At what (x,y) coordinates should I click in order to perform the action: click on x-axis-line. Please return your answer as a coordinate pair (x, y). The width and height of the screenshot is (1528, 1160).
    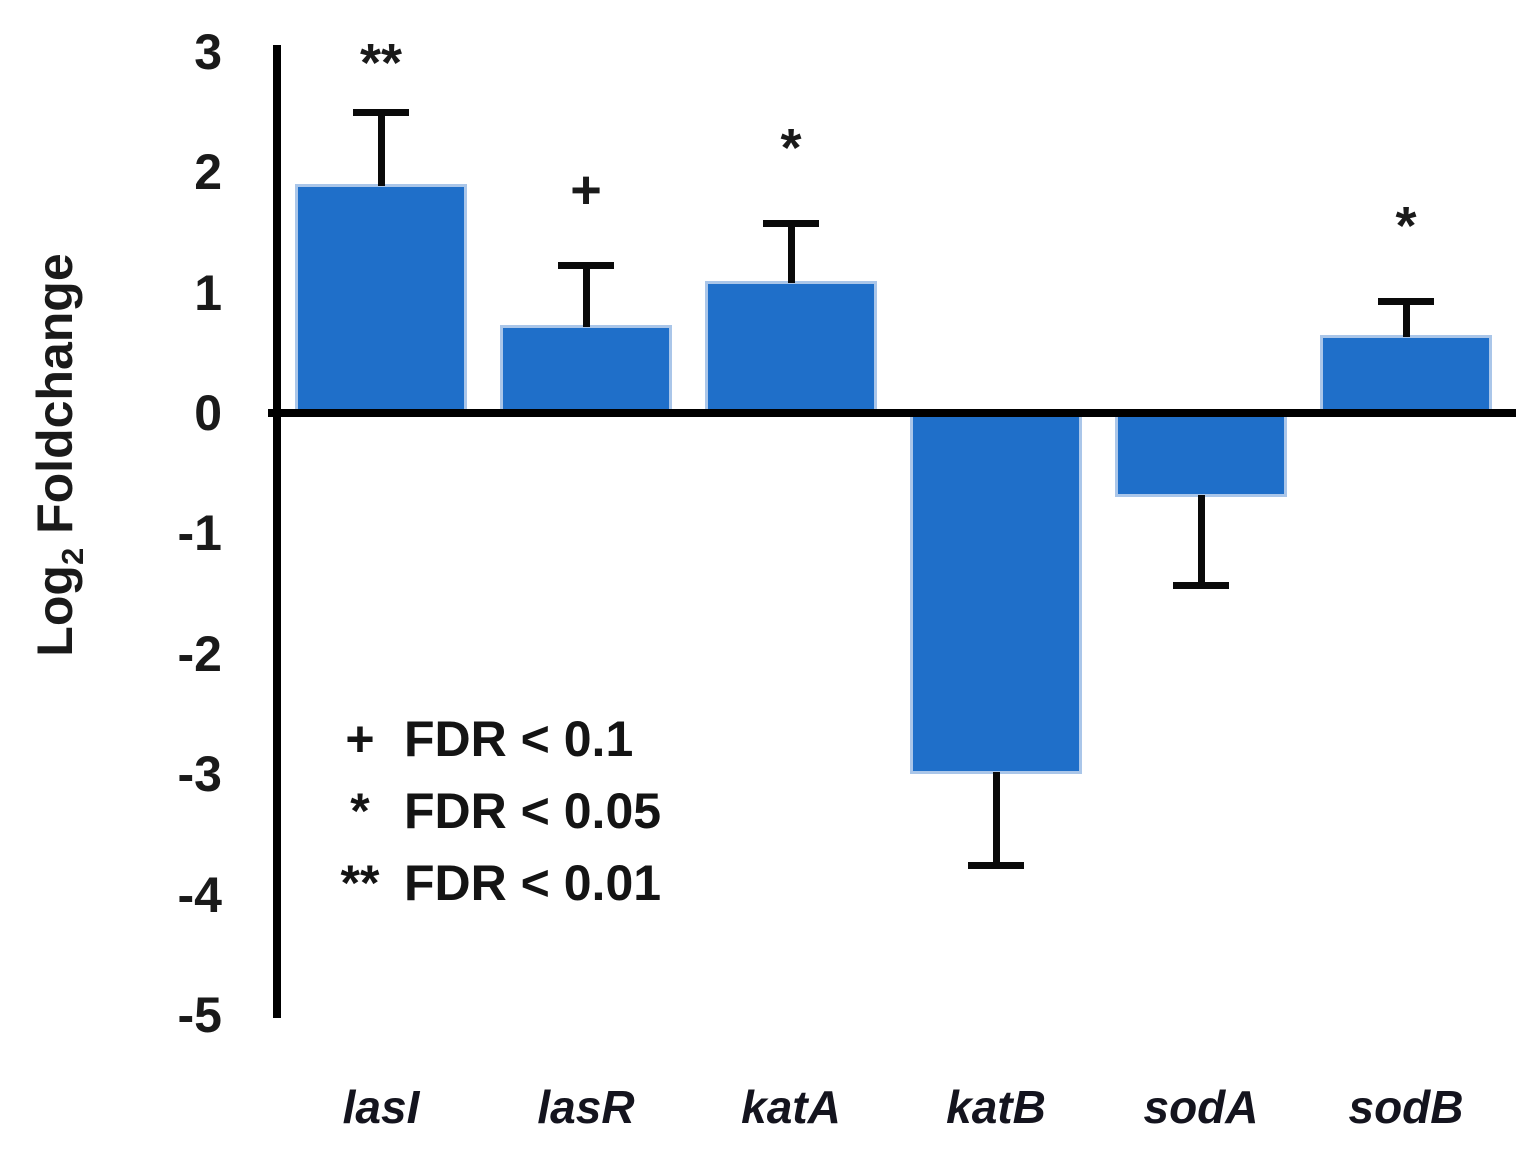
    Looking at the image, I should click on (892, 413).